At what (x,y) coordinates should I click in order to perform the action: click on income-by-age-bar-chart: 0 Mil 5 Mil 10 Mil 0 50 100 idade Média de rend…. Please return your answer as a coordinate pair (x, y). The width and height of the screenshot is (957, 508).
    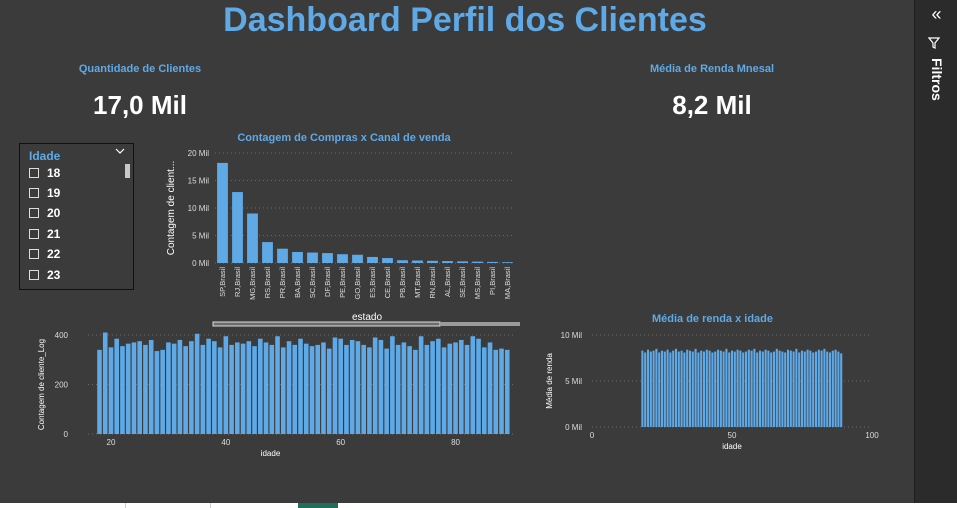
    Looking at the image, I should click on (715, 388).